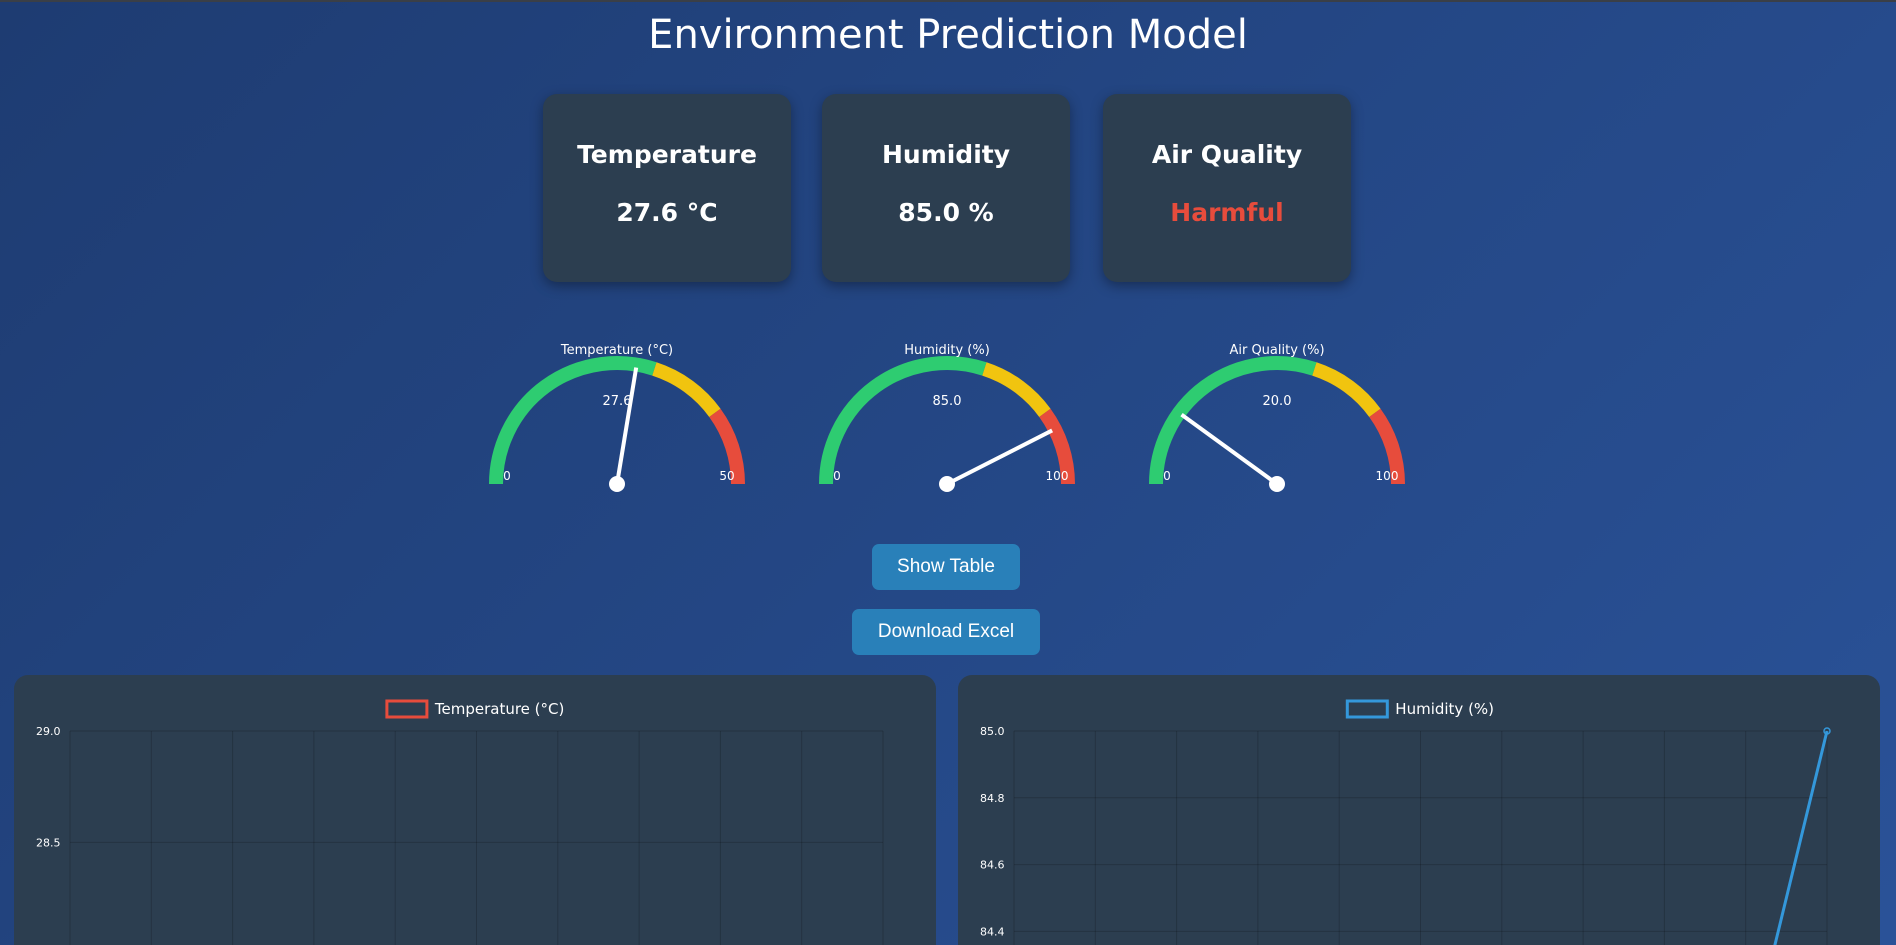 This screenshot has width=1896, height=945. What do you see at coordinates (947, 401) in the screenshot?
I see `gauge-value: 85.0` at bounding box center [947, 401].